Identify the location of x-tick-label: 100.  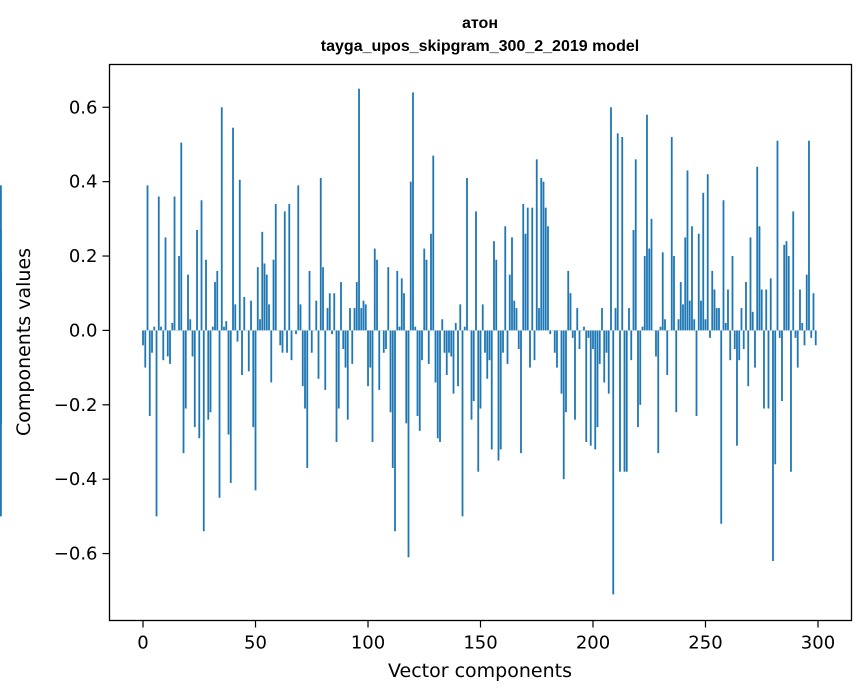
(368, 643).